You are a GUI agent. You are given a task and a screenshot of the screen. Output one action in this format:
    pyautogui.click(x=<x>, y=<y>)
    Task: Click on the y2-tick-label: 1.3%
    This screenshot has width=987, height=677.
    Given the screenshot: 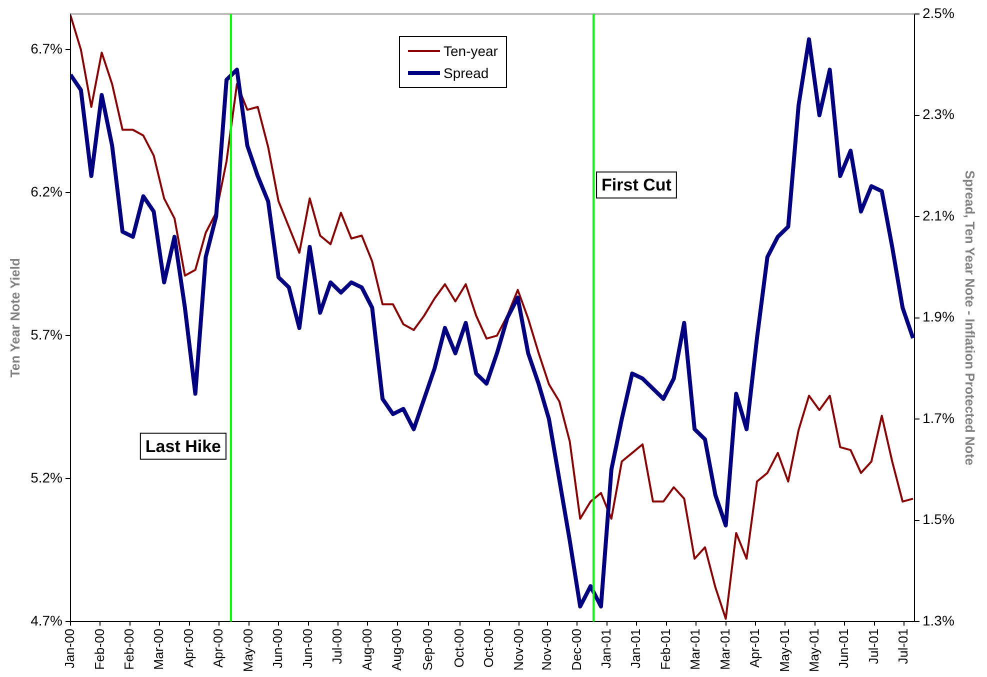 What is the action you would take?
    pyautogui.click(x=938, y=620)
    